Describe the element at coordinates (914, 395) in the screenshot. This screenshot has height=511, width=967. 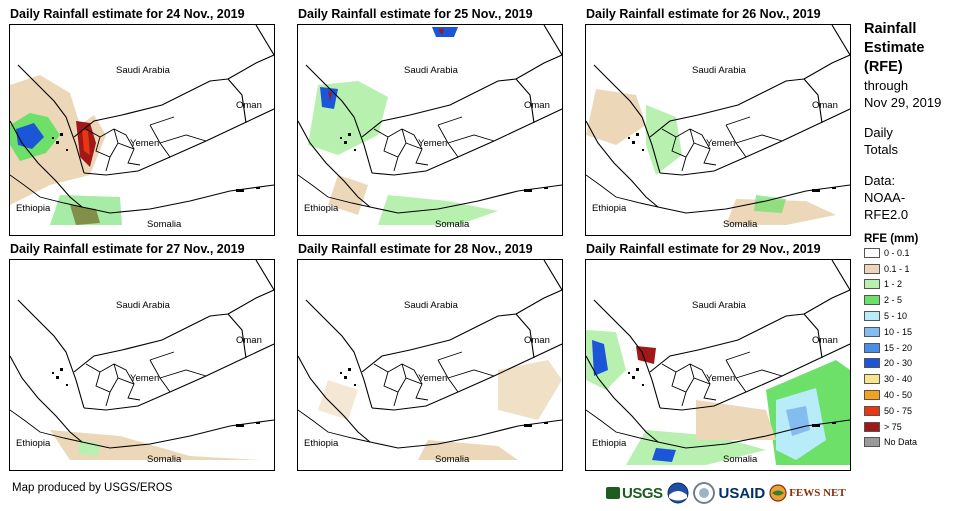
I see `legend-item: 40 - 50` at that location.